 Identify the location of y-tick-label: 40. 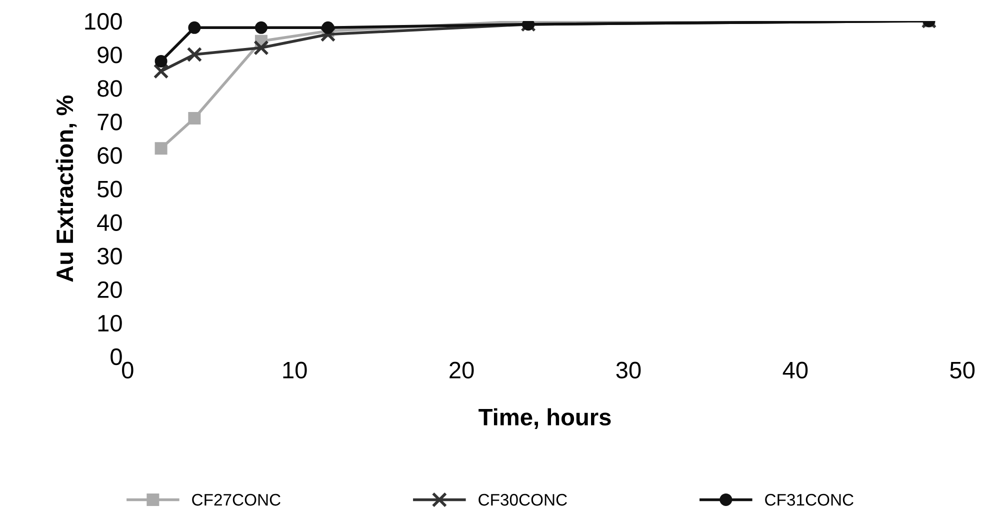
(109, 222).